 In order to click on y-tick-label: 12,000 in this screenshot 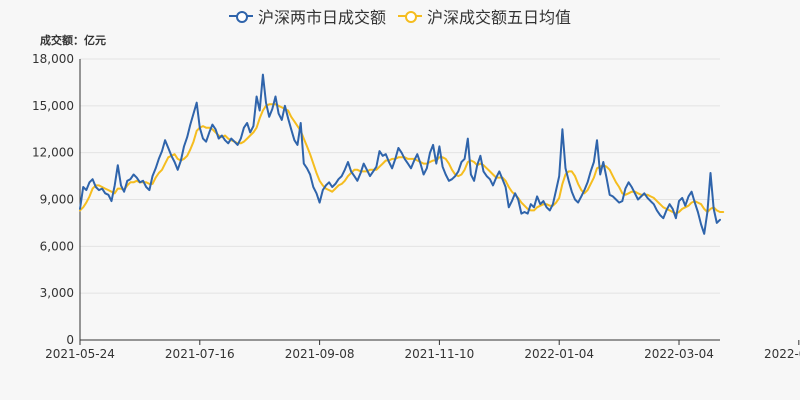, I will do `click(53, 153)`.